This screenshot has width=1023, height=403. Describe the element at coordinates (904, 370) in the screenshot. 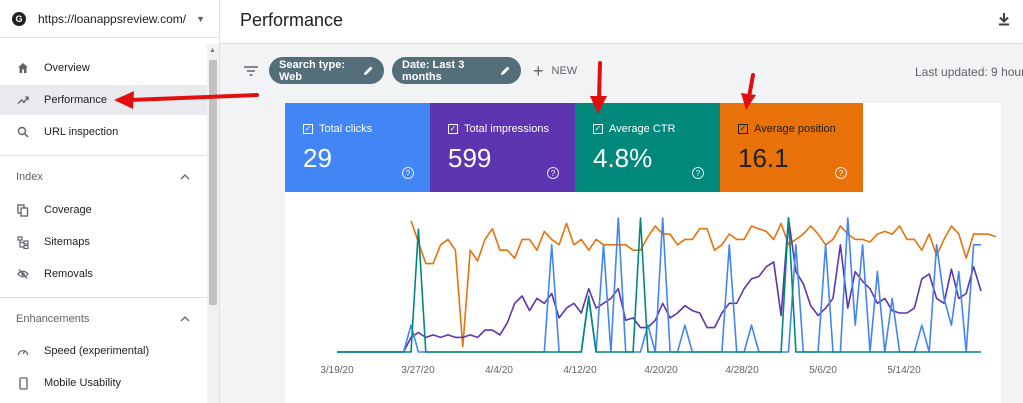

I see `x-tick-label: 5/14/20` at that location.